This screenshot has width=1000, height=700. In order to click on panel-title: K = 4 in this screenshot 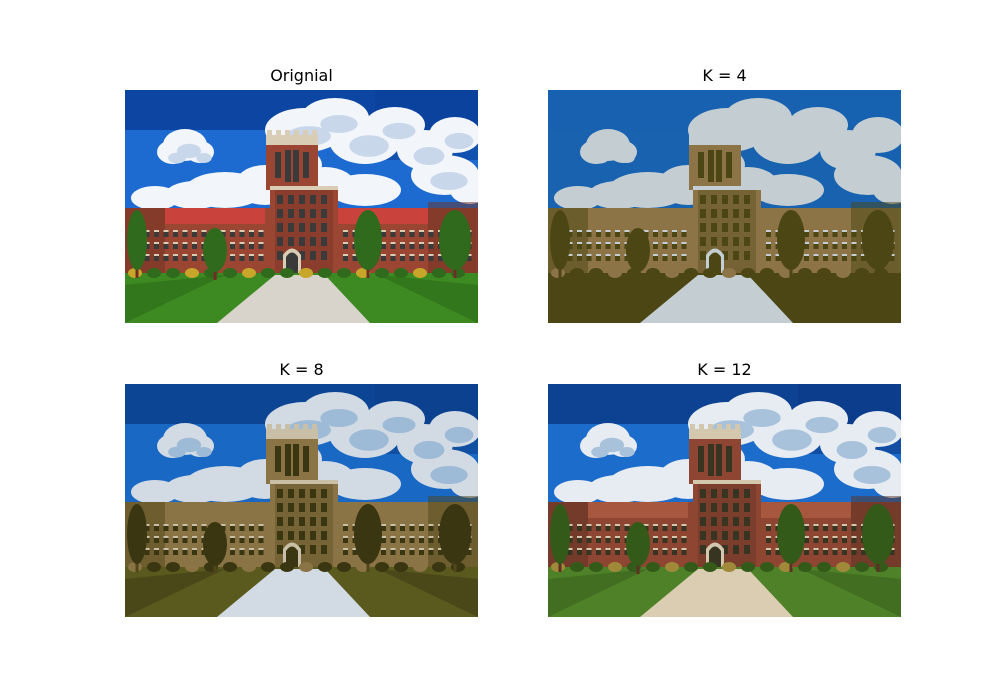, I will do `click(724, 75)`.